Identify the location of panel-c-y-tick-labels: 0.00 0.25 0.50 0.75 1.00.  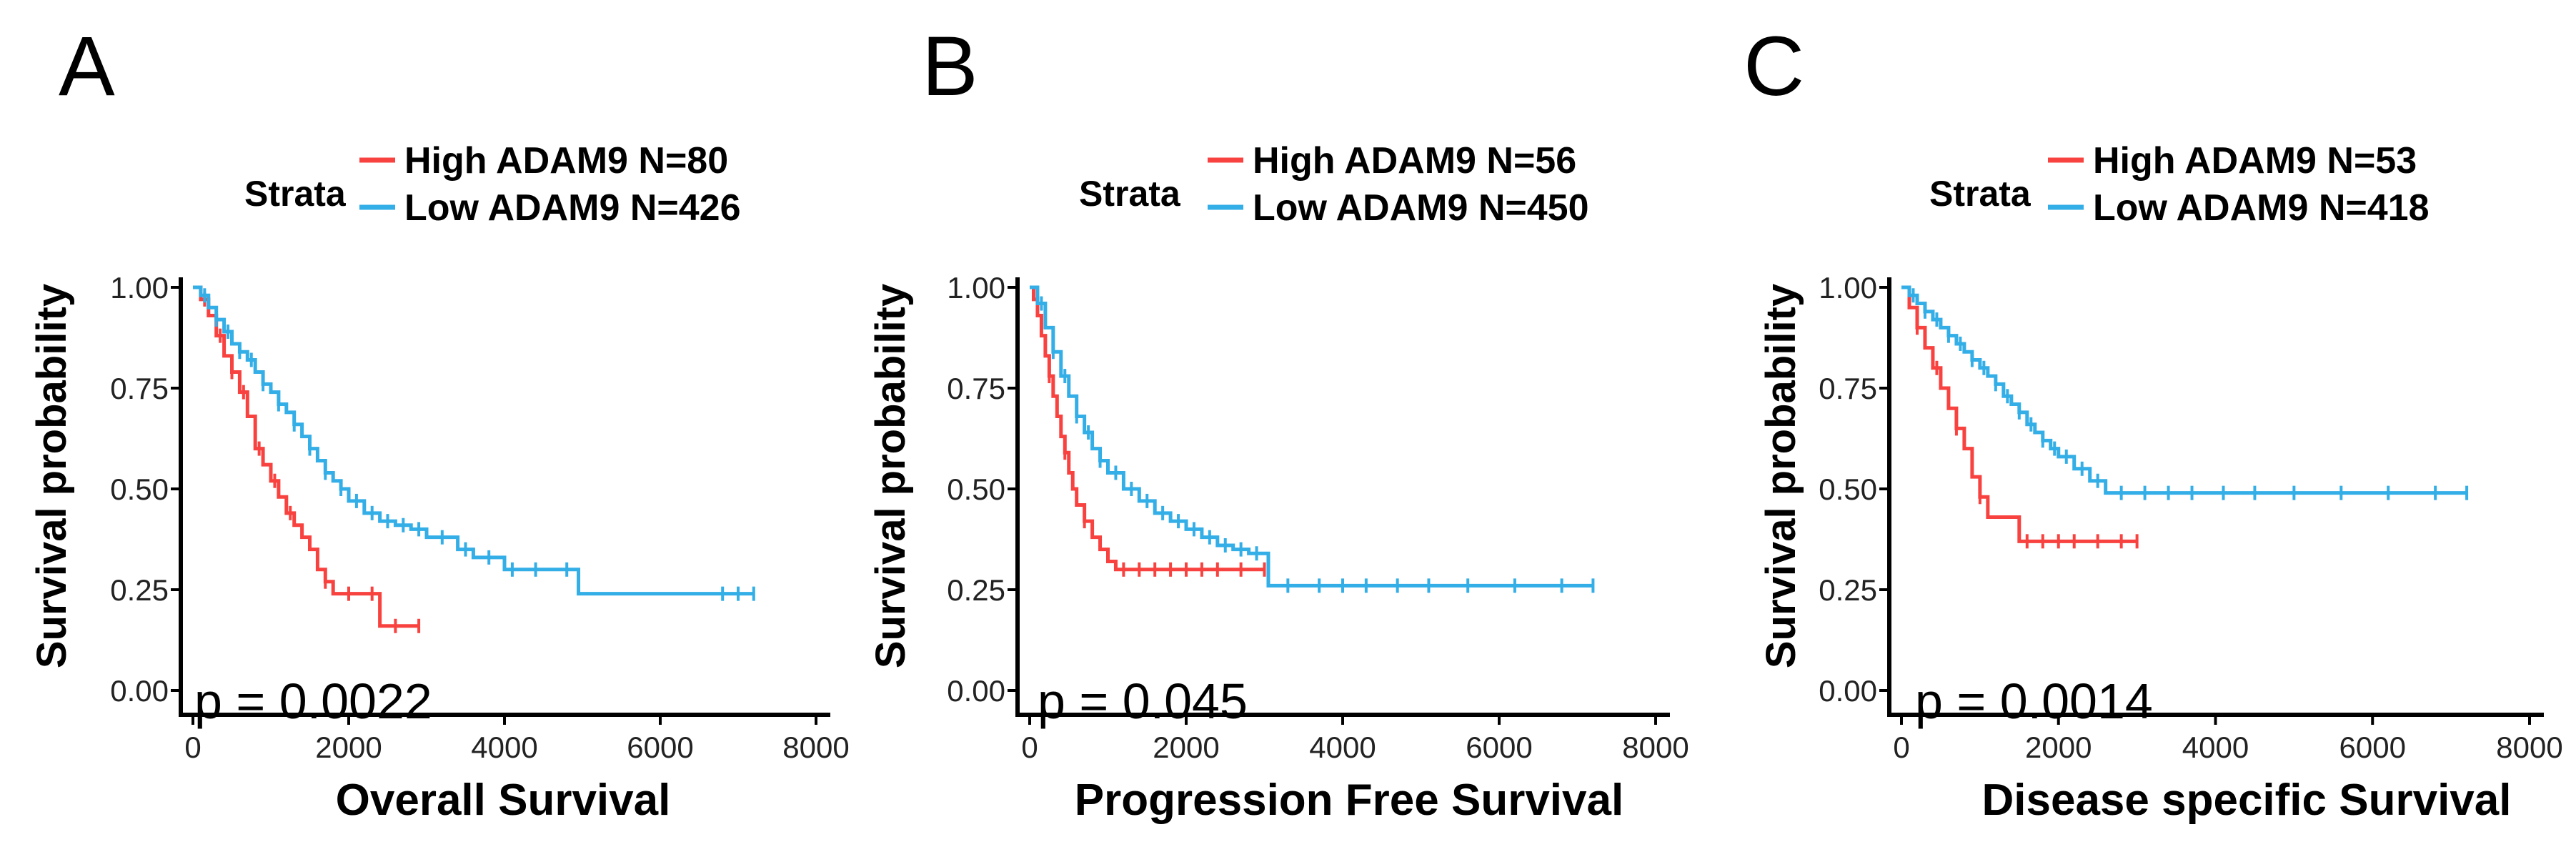
(1848, 489).